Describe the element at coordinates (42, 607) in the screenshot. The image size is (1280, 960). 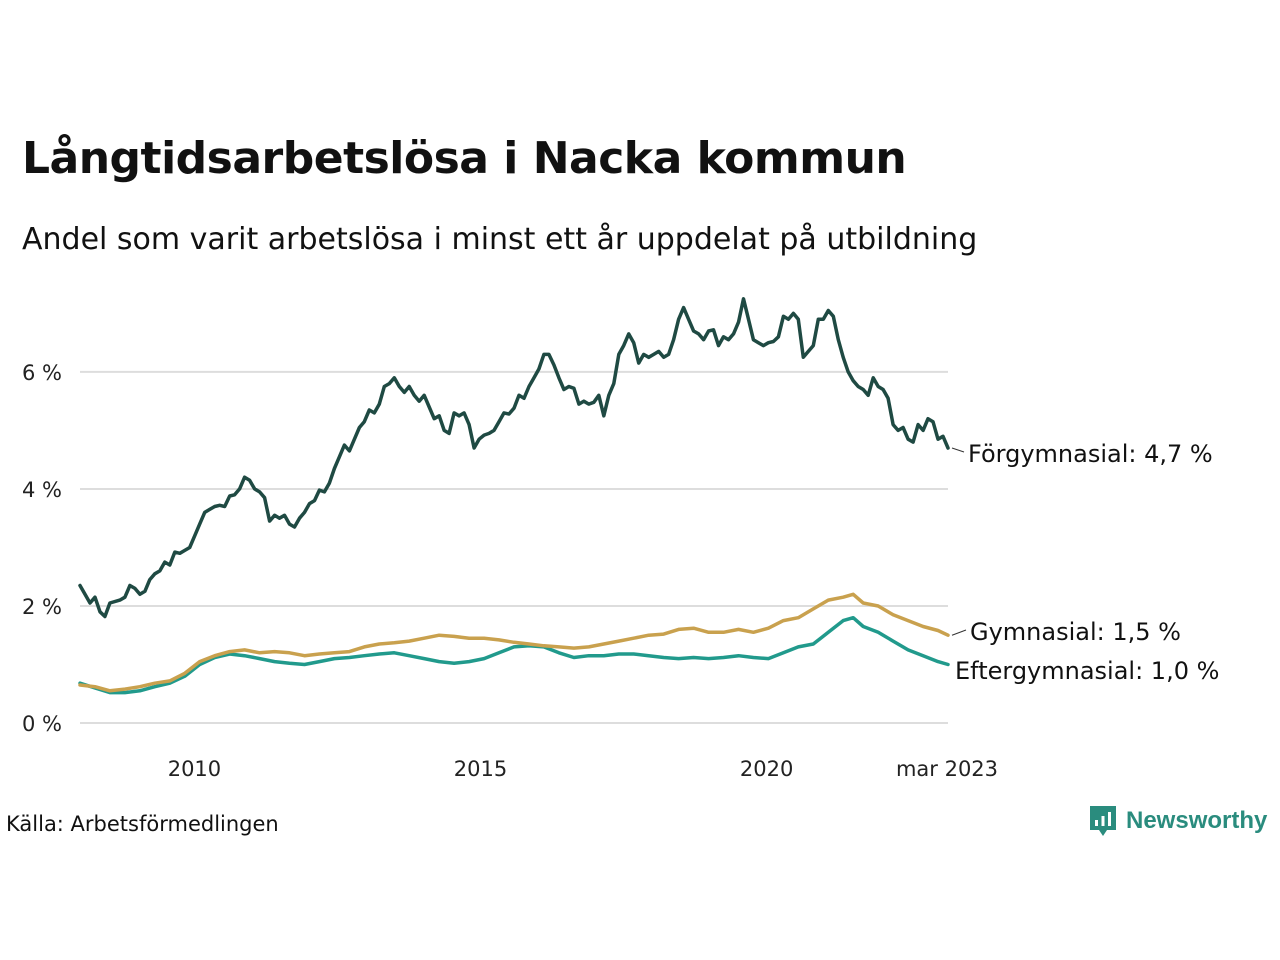
I see `y-tick-label: 2 %` at that location.